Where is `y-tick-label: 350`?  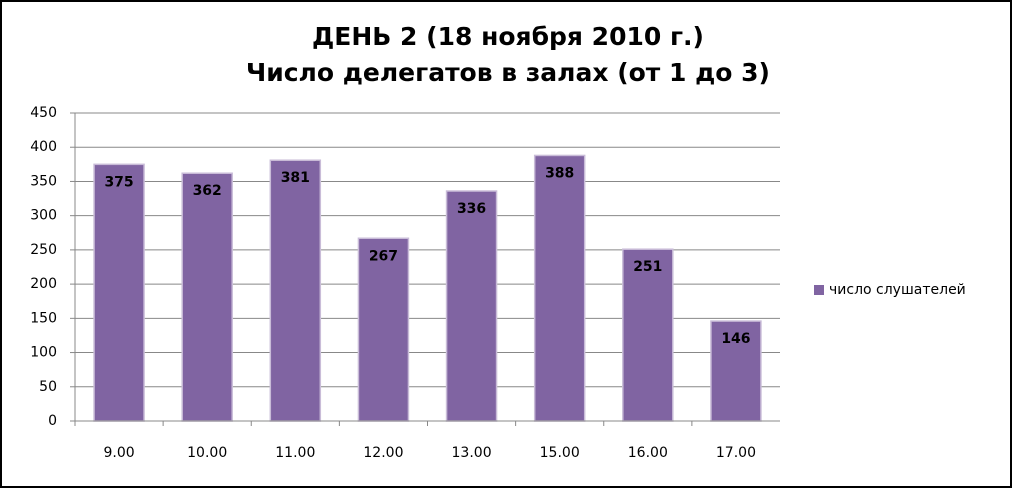
y-tick-label: 350 is located at coordinates (43, 181).